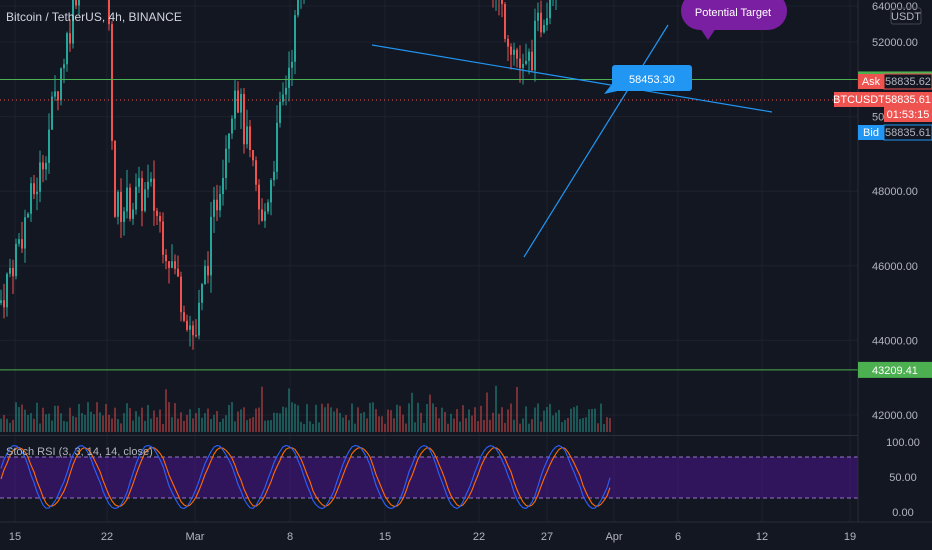 The image size is (932, 550). I want to click on bid-tag: Bid, so click(871, 133).